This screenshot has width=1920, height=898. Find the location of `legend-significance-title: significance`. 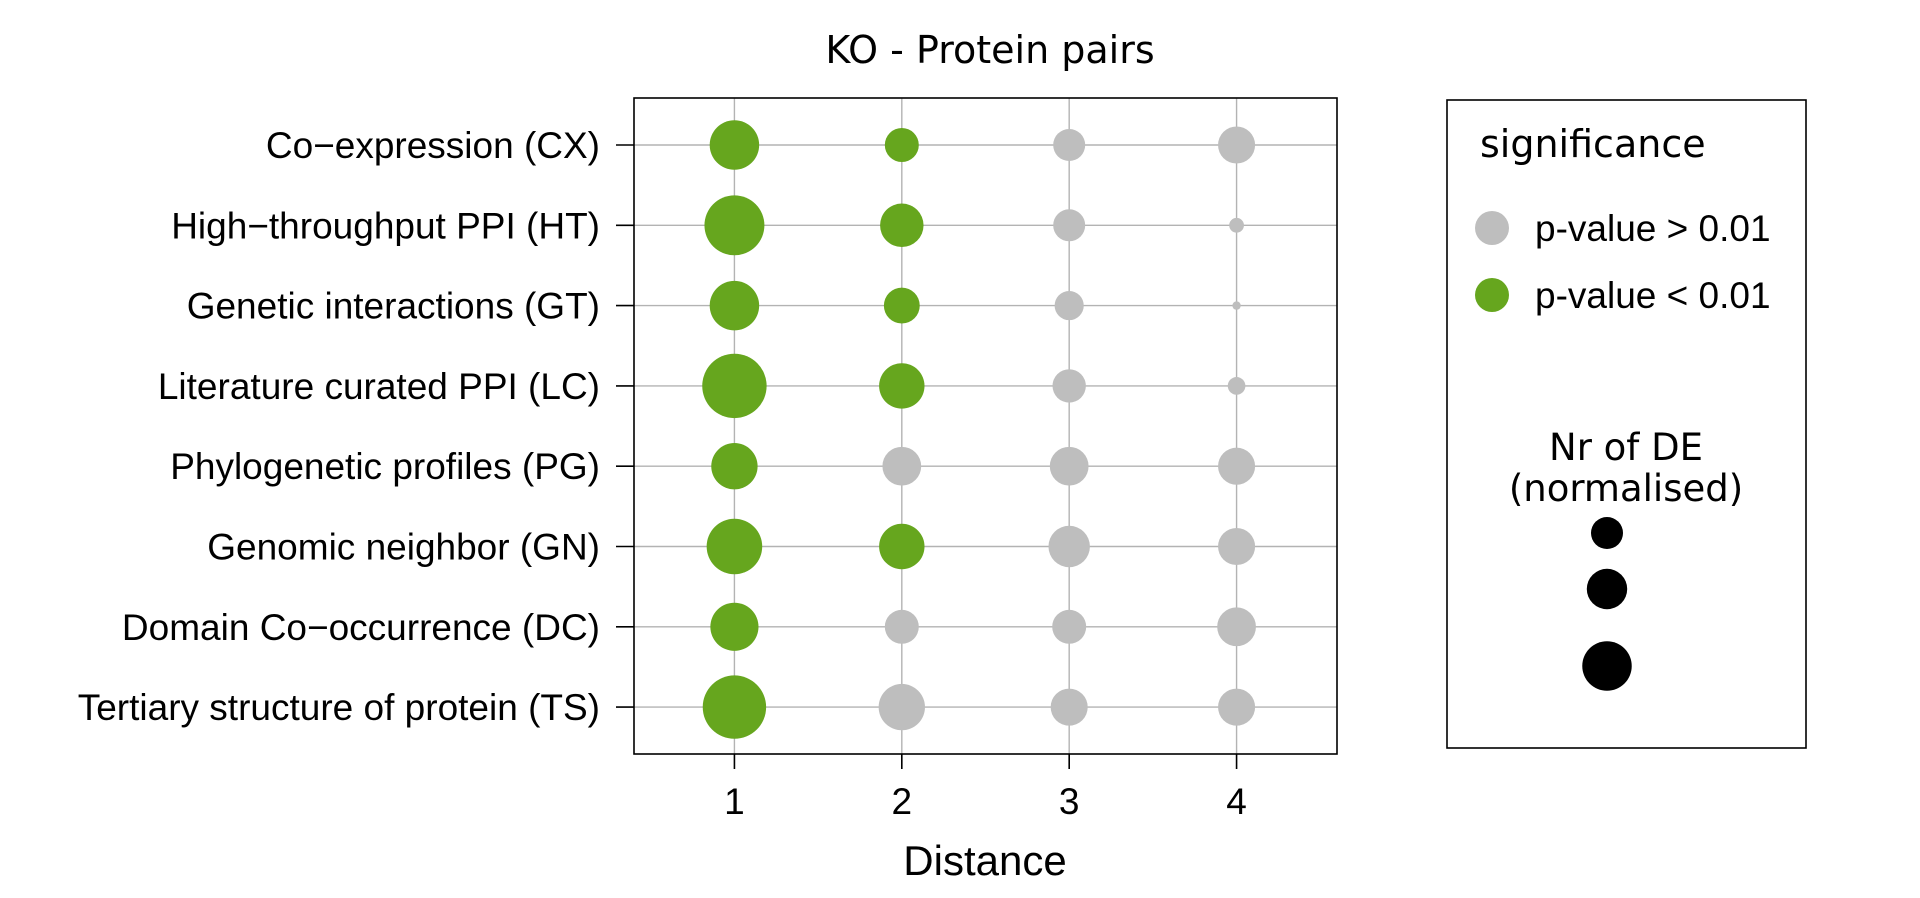

legend-significance-title: significance is located at coordinates (1593, 144).